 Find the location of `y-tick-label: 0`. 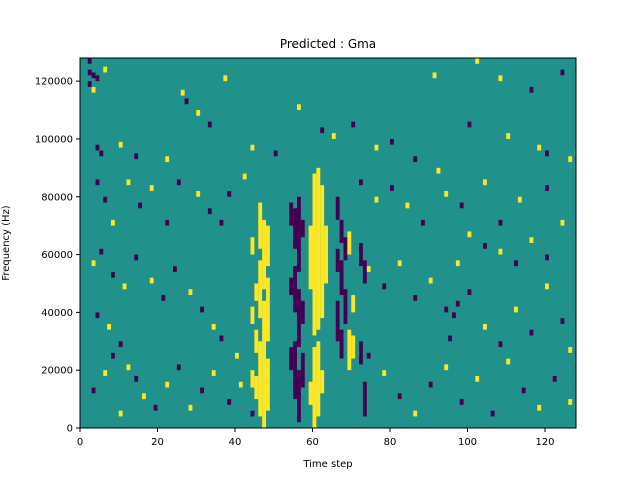

y-tick-label: 0 is located at coordinates (70, 429).